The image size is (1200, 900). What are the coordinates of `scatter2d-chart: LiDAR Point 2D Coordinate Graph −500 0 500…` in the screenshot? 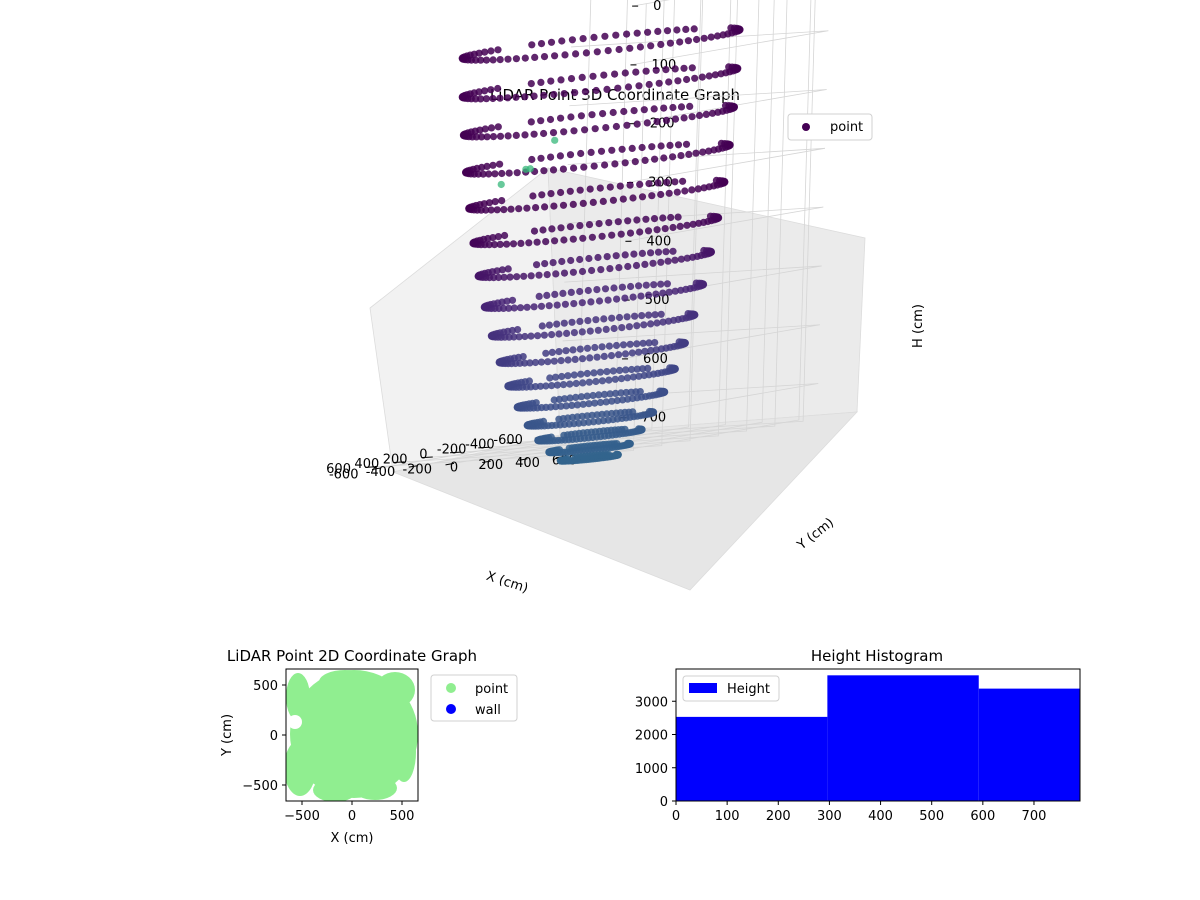 It's located at (369, 746).